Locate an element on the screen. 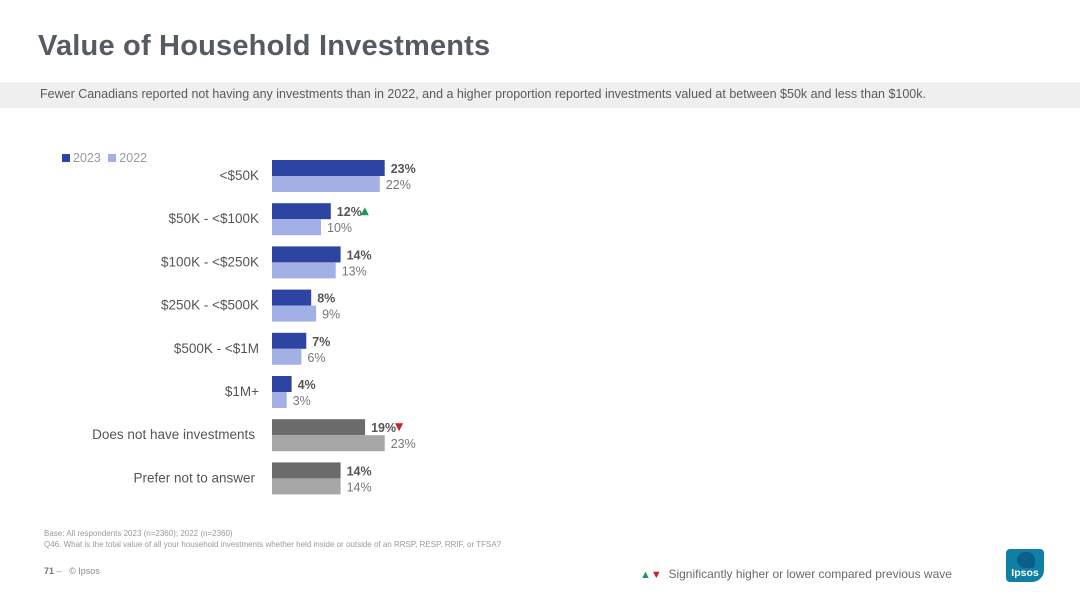 This screenshot has height=607, width=1080. sig-up-icon: ▲ is located at coordinates (645, 575).